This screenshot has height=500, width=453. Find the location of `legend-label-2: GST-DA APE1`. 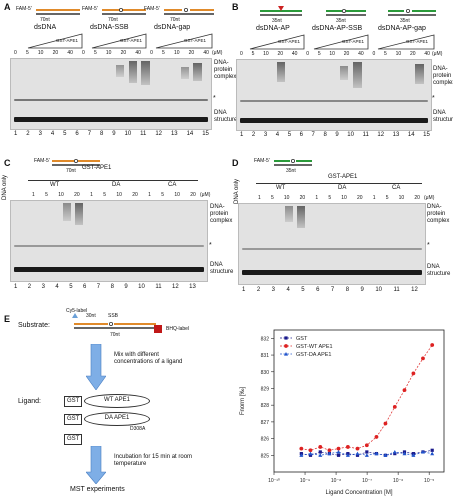

legend-label-2: GST-DA APE1 is located at coordinates (313, 355).